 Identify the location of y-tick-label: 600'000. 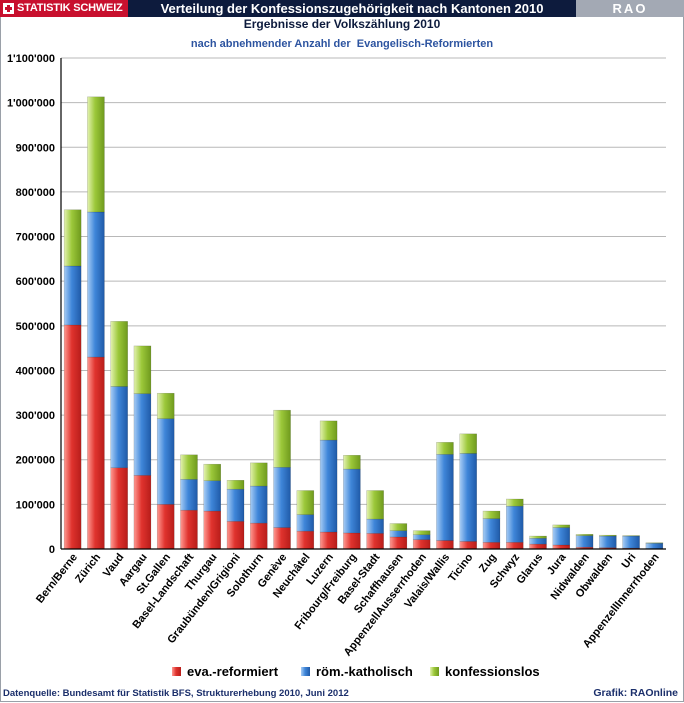
(35, 282).